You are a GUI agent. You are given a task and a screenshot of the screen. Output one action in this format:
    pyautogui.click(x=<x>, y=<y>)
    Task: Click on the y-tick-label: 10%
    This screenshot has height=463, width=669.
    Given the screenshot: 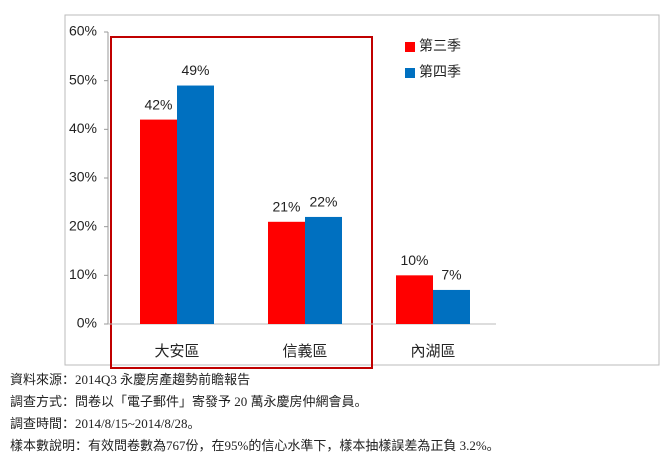 What is the action you would take?
    pyautogui.click(x=83, y=274)
    